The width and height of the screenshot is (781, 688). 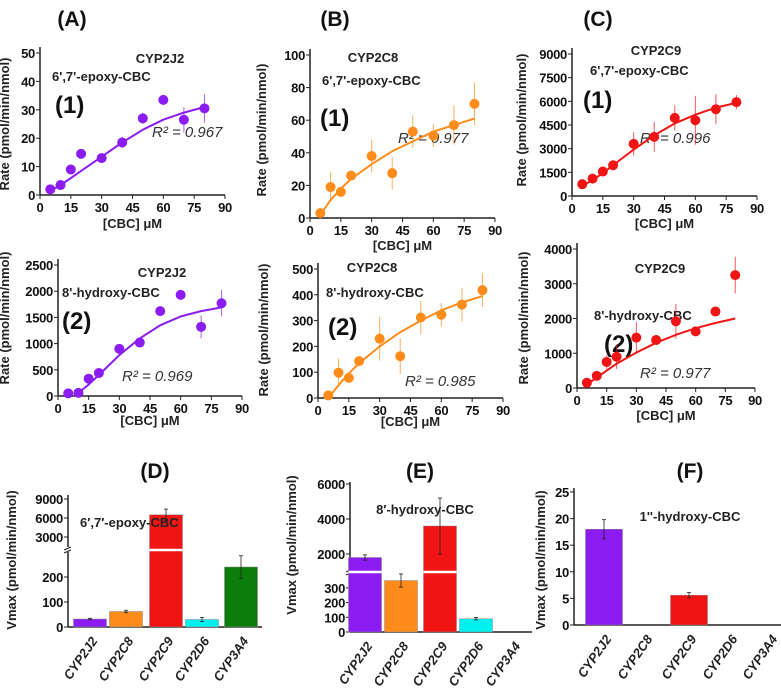 What do you see at coordinates (334, 19) in the screenshot?
I see `panel-label: (B)` at bounding box center [334, 19].